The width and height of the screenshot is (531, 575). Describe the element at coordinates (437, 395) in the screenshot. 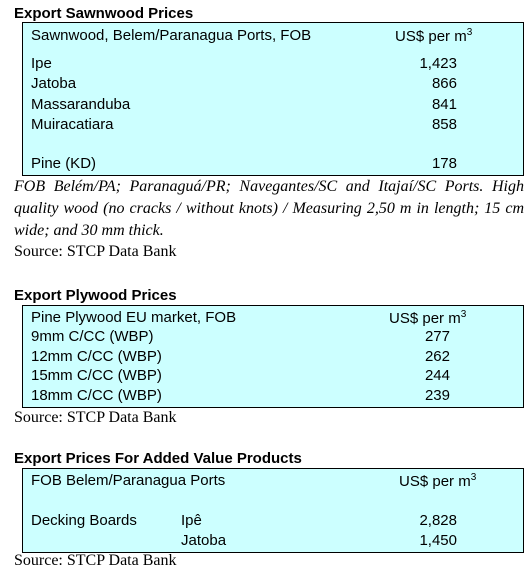

I see `cell: 239` at that location.